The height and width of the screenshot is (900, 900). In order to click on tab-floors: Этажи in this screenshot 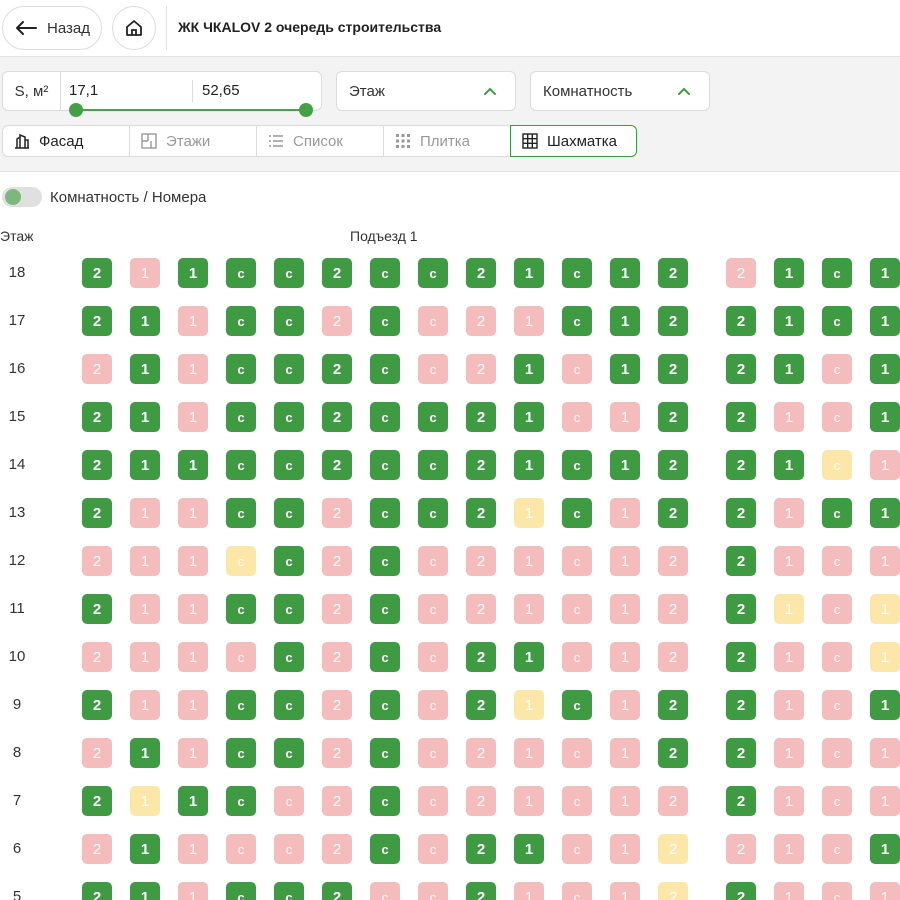, I will do `click(192, 141)`.